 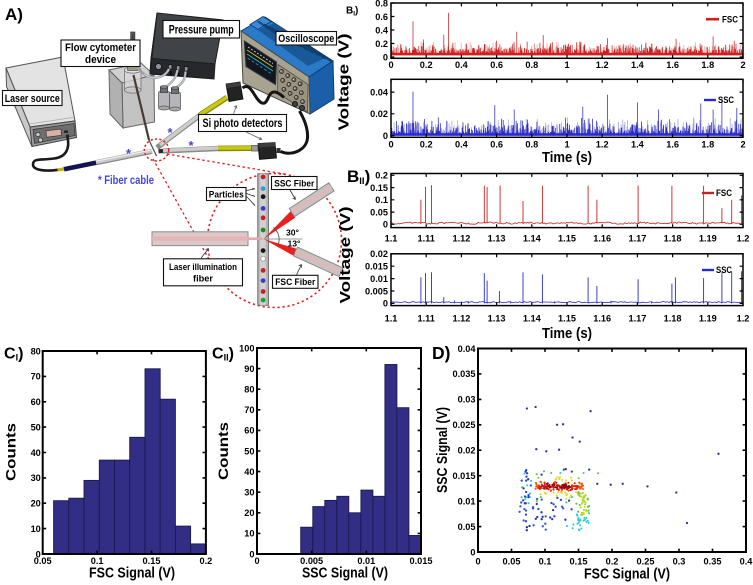 I want to click on svg-text: 1.14, so click(x=532, y=239).